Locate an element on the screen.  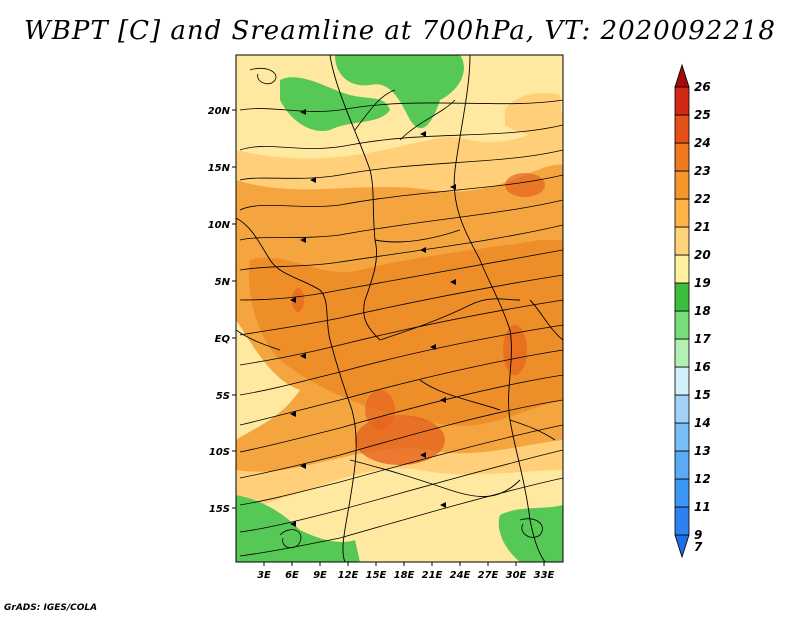
lon-axis: 3E 6E 9E 12E 15E 18E 21E 24E 27E 30E 33E is located at coordinates (406, 571).